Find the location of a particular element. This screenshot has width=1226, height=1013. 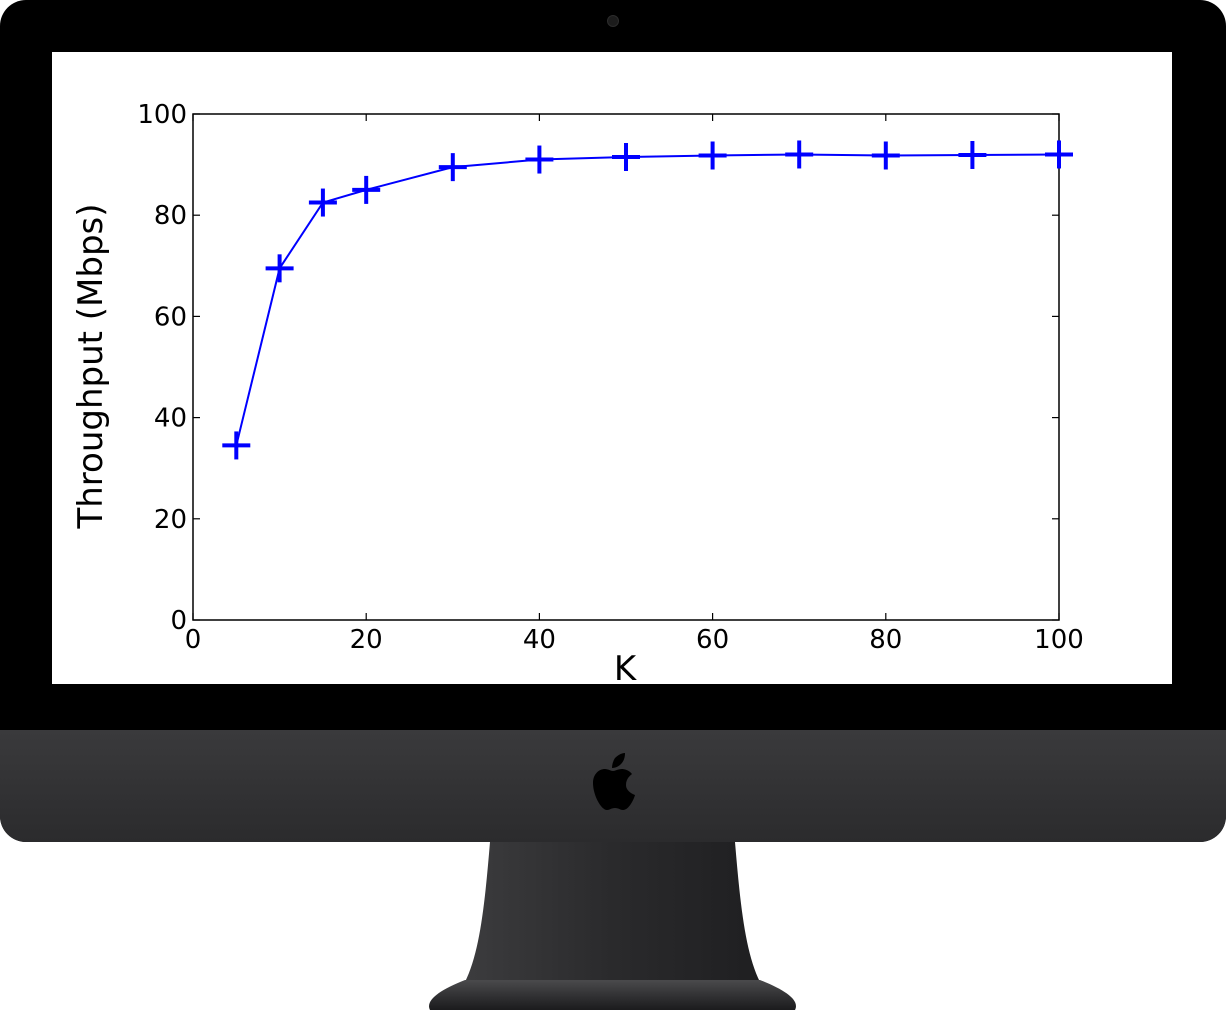

y-axis-label: Throughput (Mbps) is located at coordinates (91, 366).